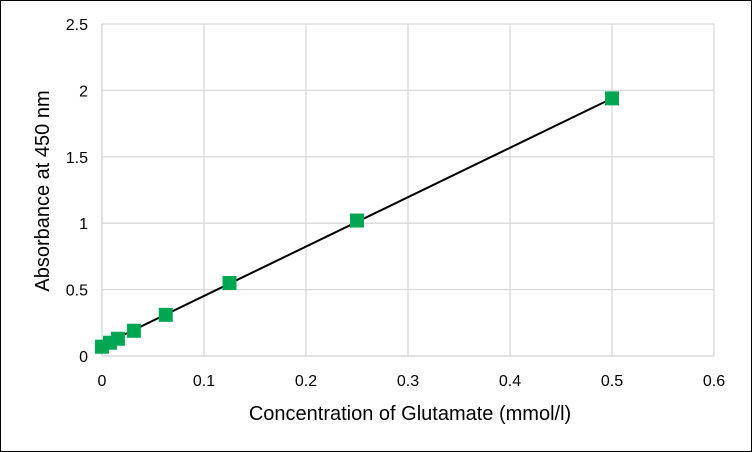 The height and width of the screenshot is (452, 752). What do you see at coordinates (612, 381) in the screenshot?
I see `x-tick-label: 0.5` at bounding box center [612, 381].